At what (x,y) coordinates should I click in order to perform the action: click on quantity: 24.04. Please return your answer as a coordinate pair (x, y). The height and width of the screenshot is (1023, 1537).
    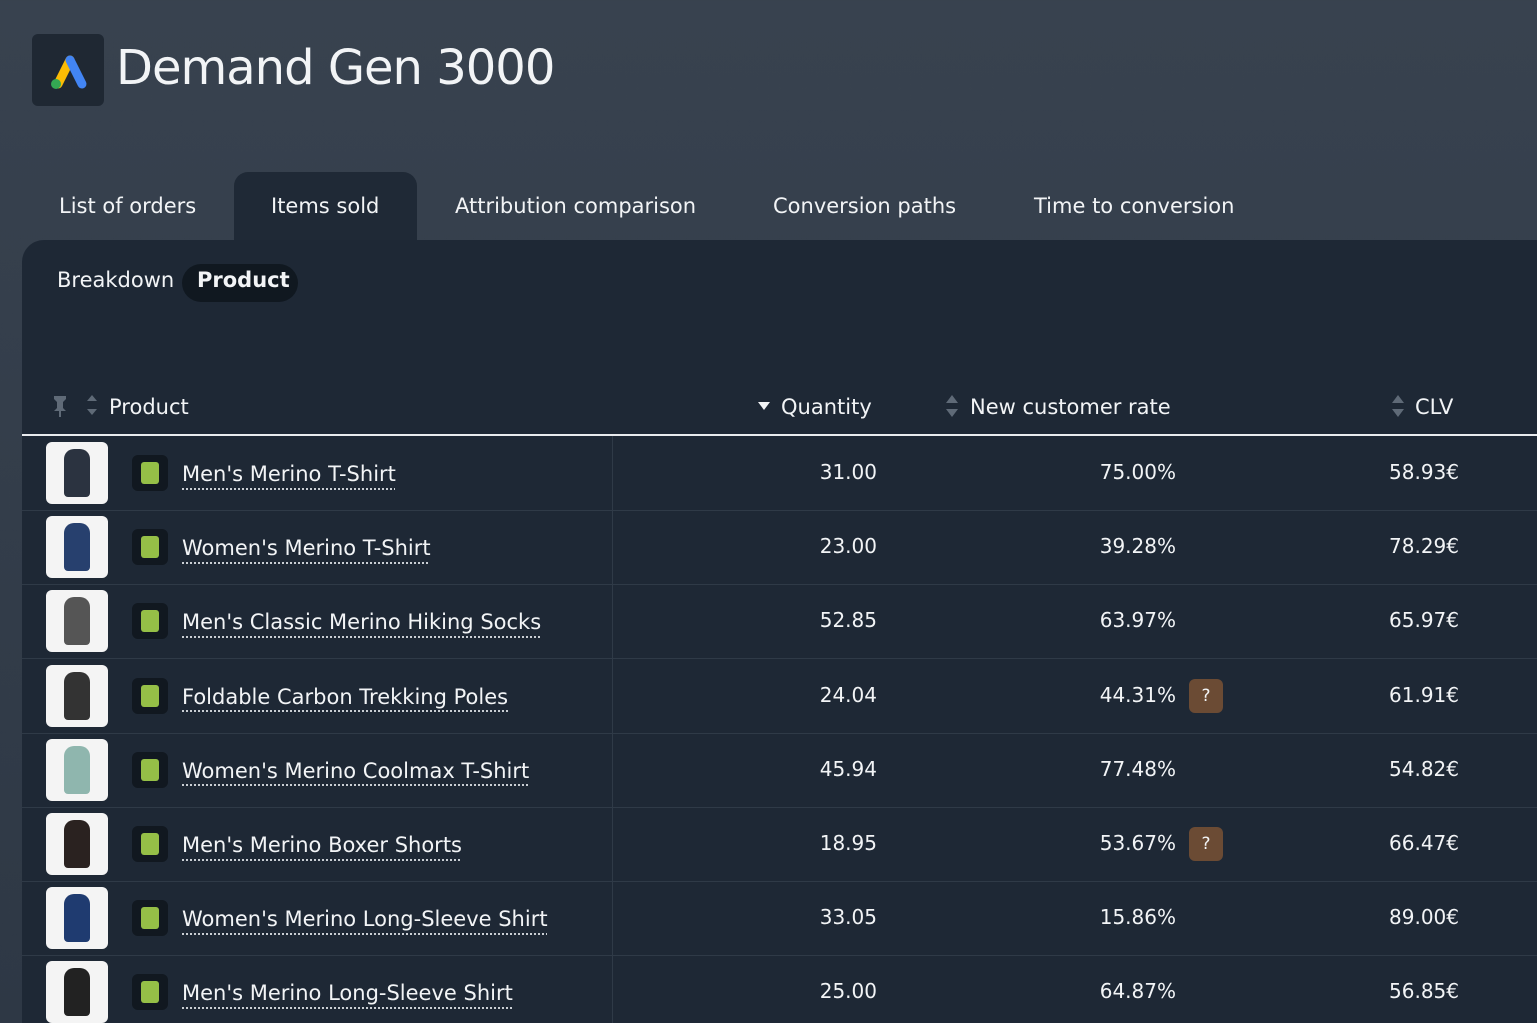
    Looking at the image, I should click on (848, 694).